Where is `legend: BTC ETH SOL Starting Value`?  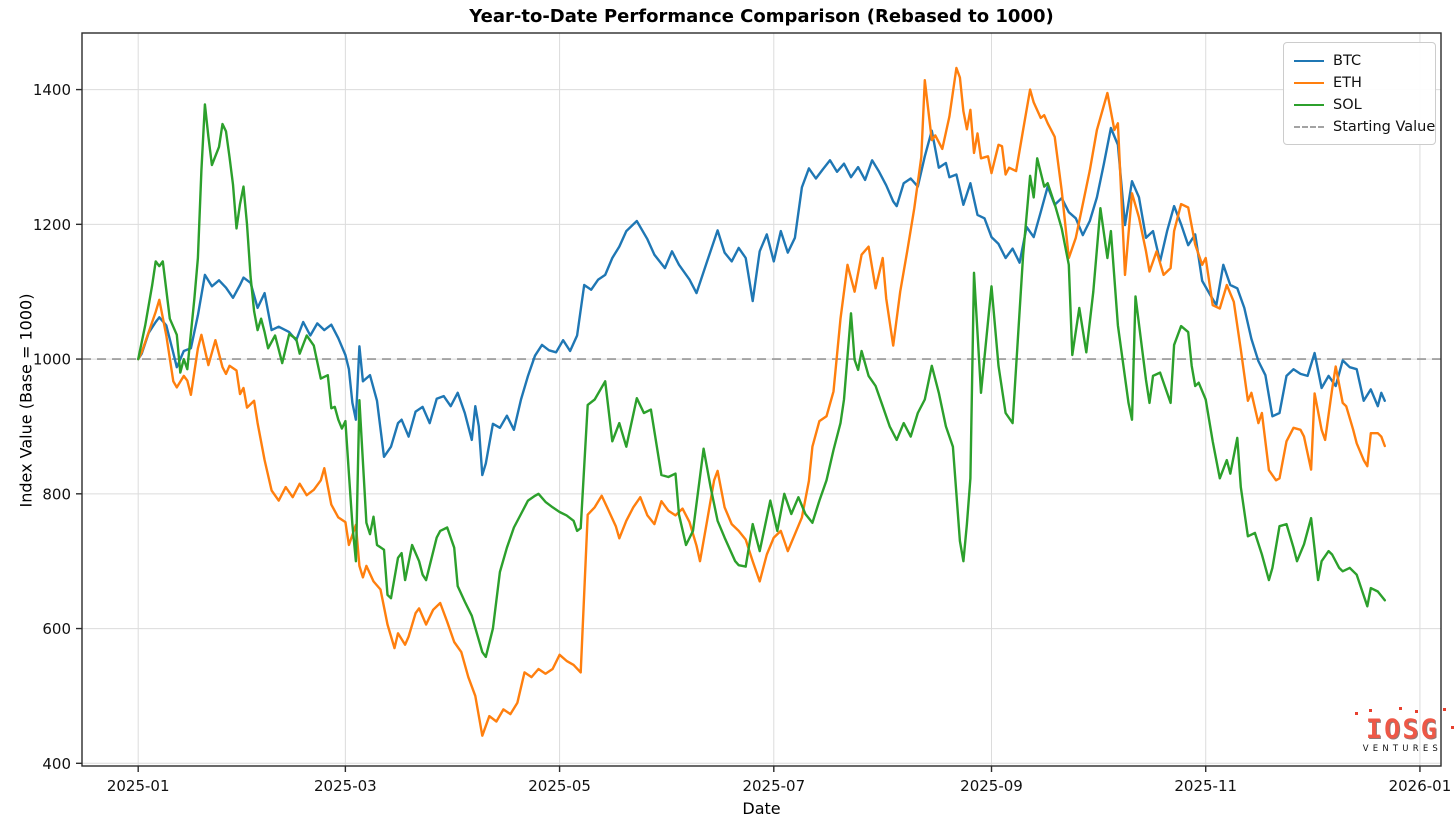
legend: BTC ETH SOL Starting Value is located at coordinates (1359, 93).